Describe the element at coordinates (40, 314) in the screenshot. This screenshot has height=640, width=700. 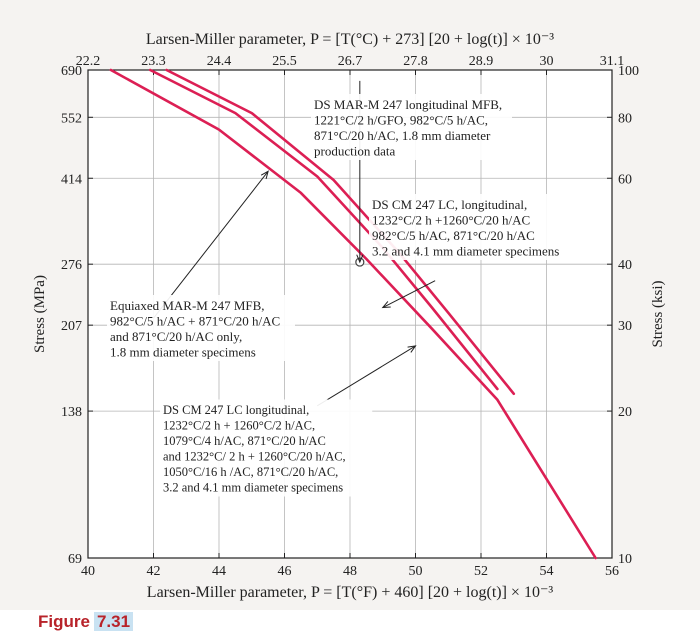
I see `y-axis-title-left: Stress (MPa)` at that location.